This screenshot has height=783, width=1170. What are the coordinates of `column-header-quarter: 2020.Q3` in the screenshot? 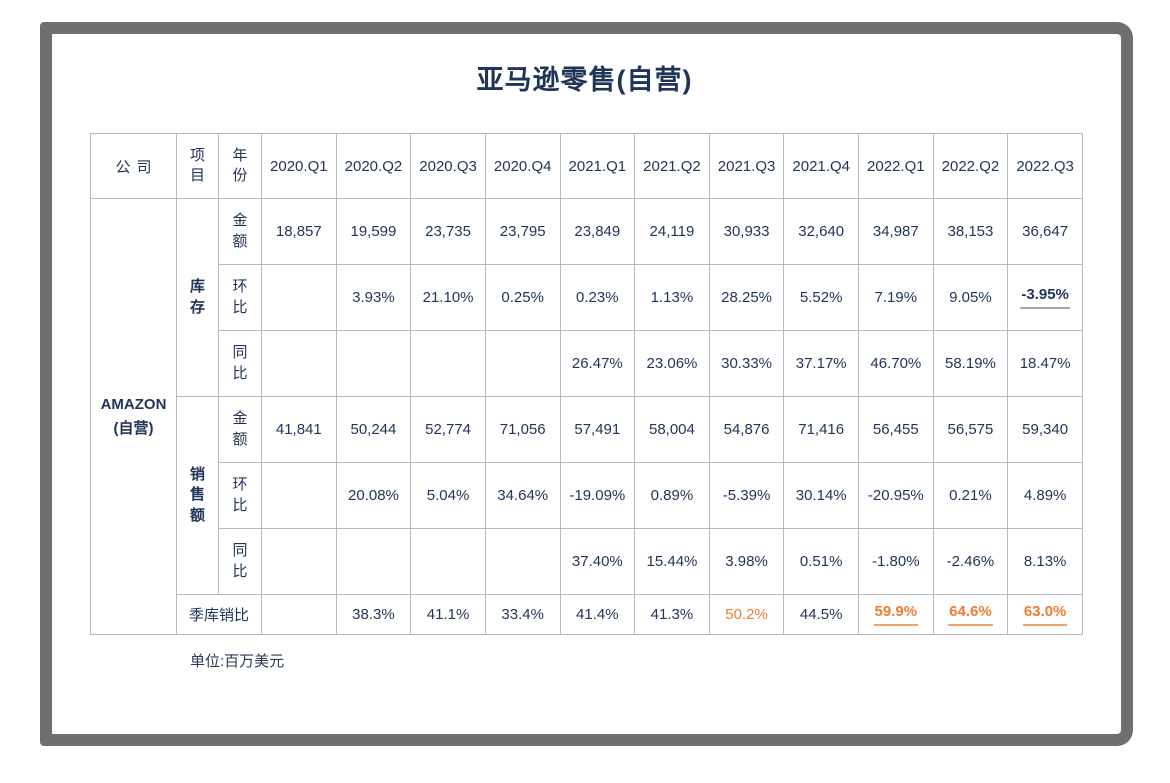 It's located at (448, 166).